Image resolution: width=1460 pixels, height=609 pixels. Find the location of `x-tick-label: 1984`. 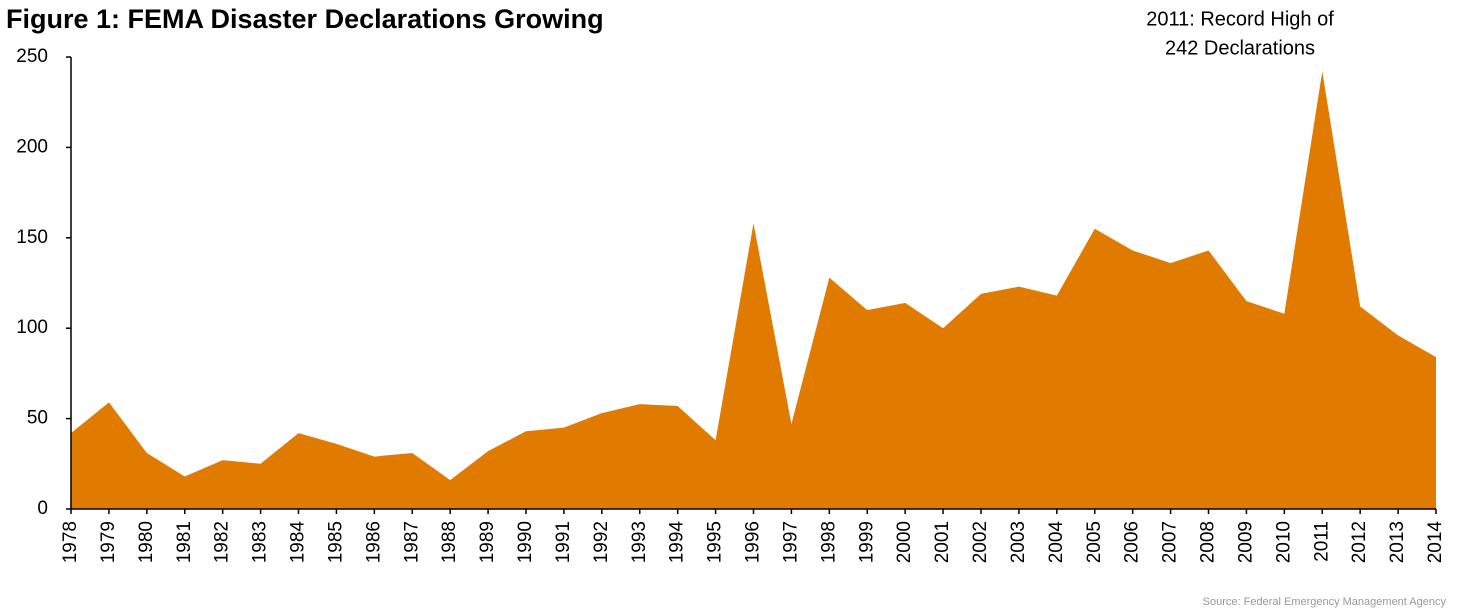

x-tick-label: 1984 is located at coordinates (298, 542).